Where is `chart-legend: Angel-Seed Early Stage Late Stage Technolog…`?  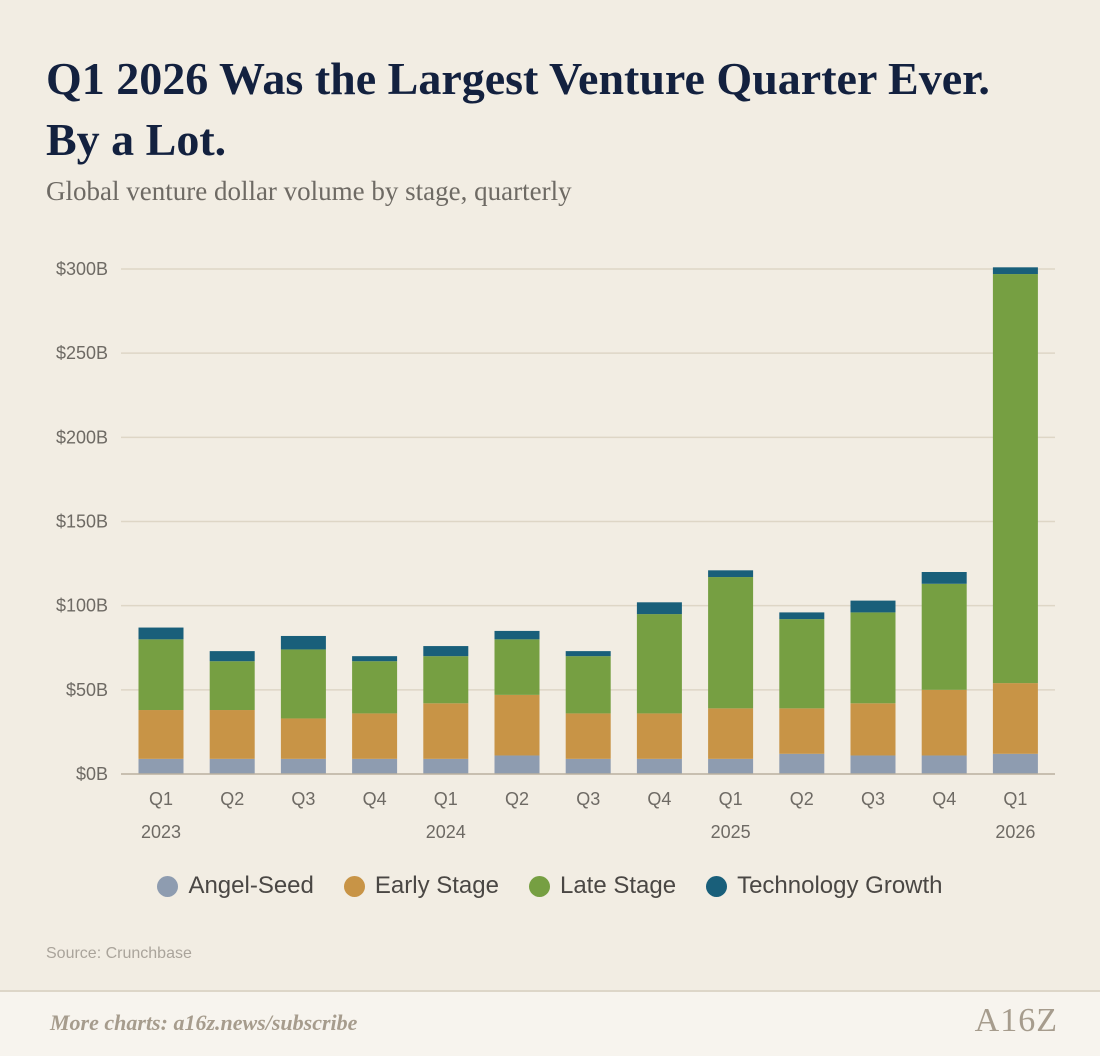
chart-legend: Angel-Seed Early Stage Late Stage Technolog… is located at coordinates (550, 886).